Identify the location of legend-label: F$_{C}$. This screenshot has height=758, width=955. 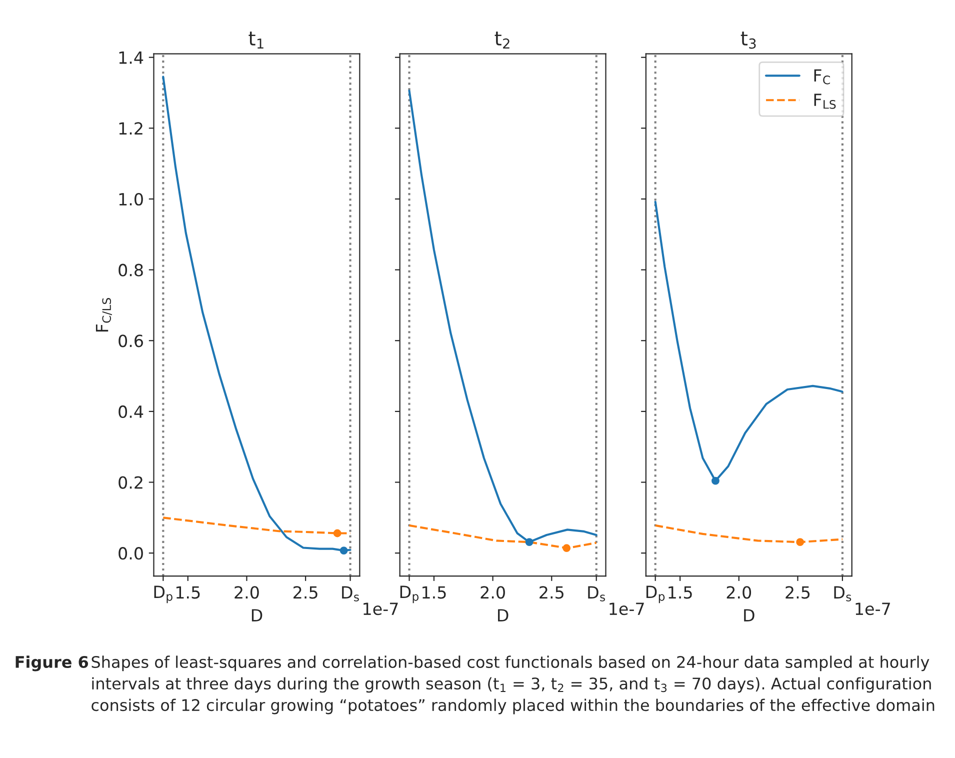
(822, 76).